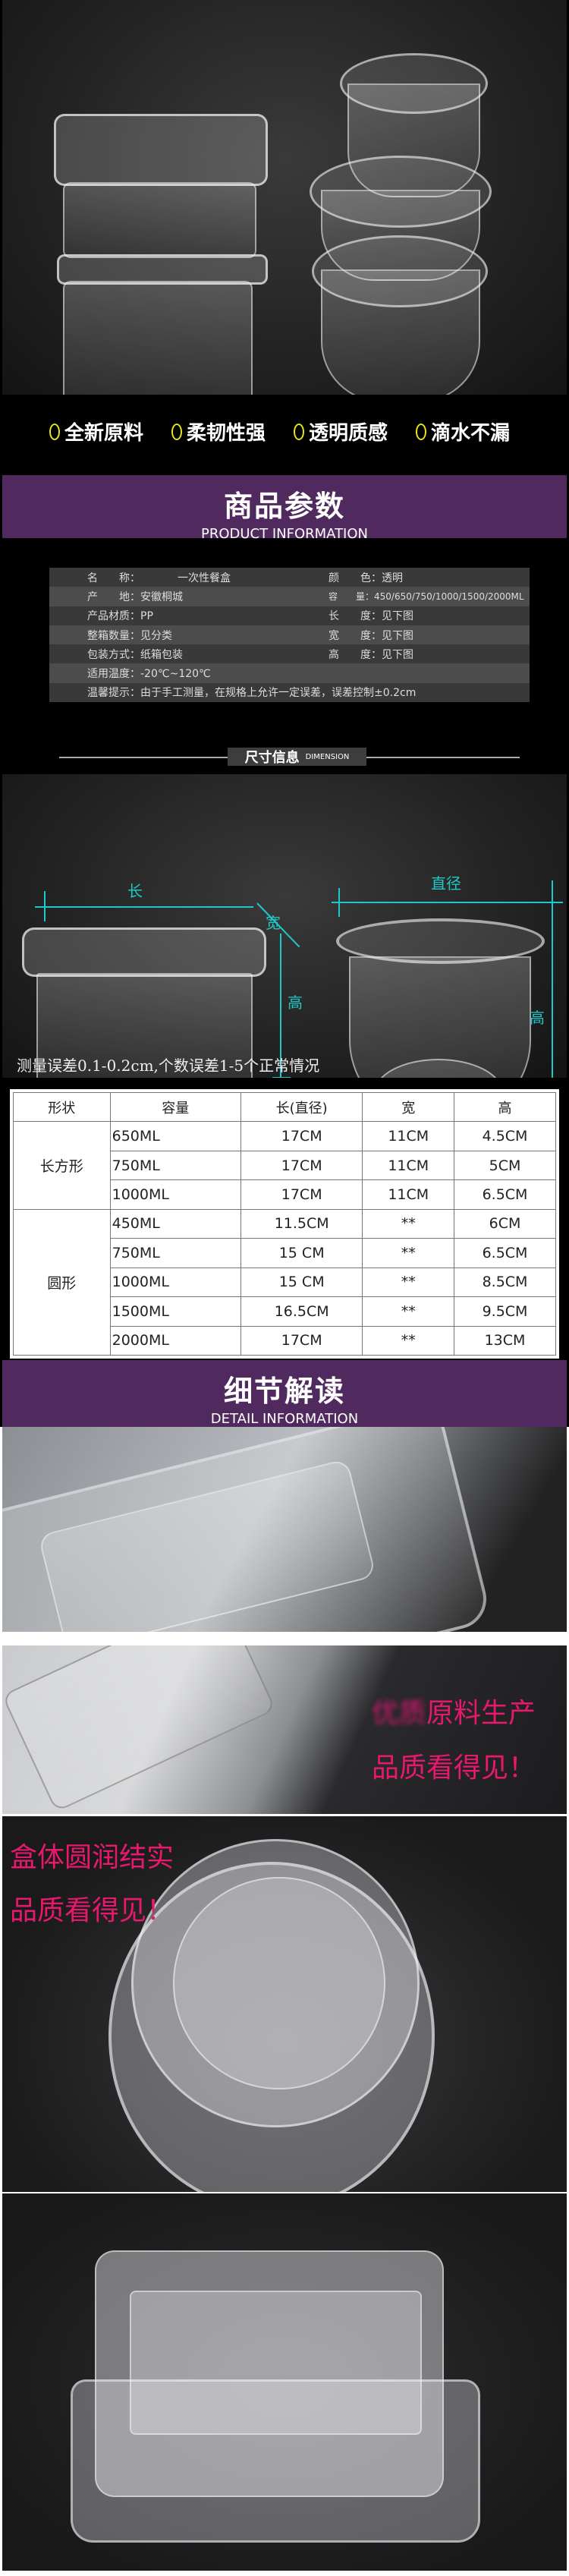 Image resolution: width=569 pixels, height=2576 pixels. What do you see at coordinates (327, 756) in the screenshot?
I see `dimension-subtitle: DIMENSION` at bounding box center [327, 756].